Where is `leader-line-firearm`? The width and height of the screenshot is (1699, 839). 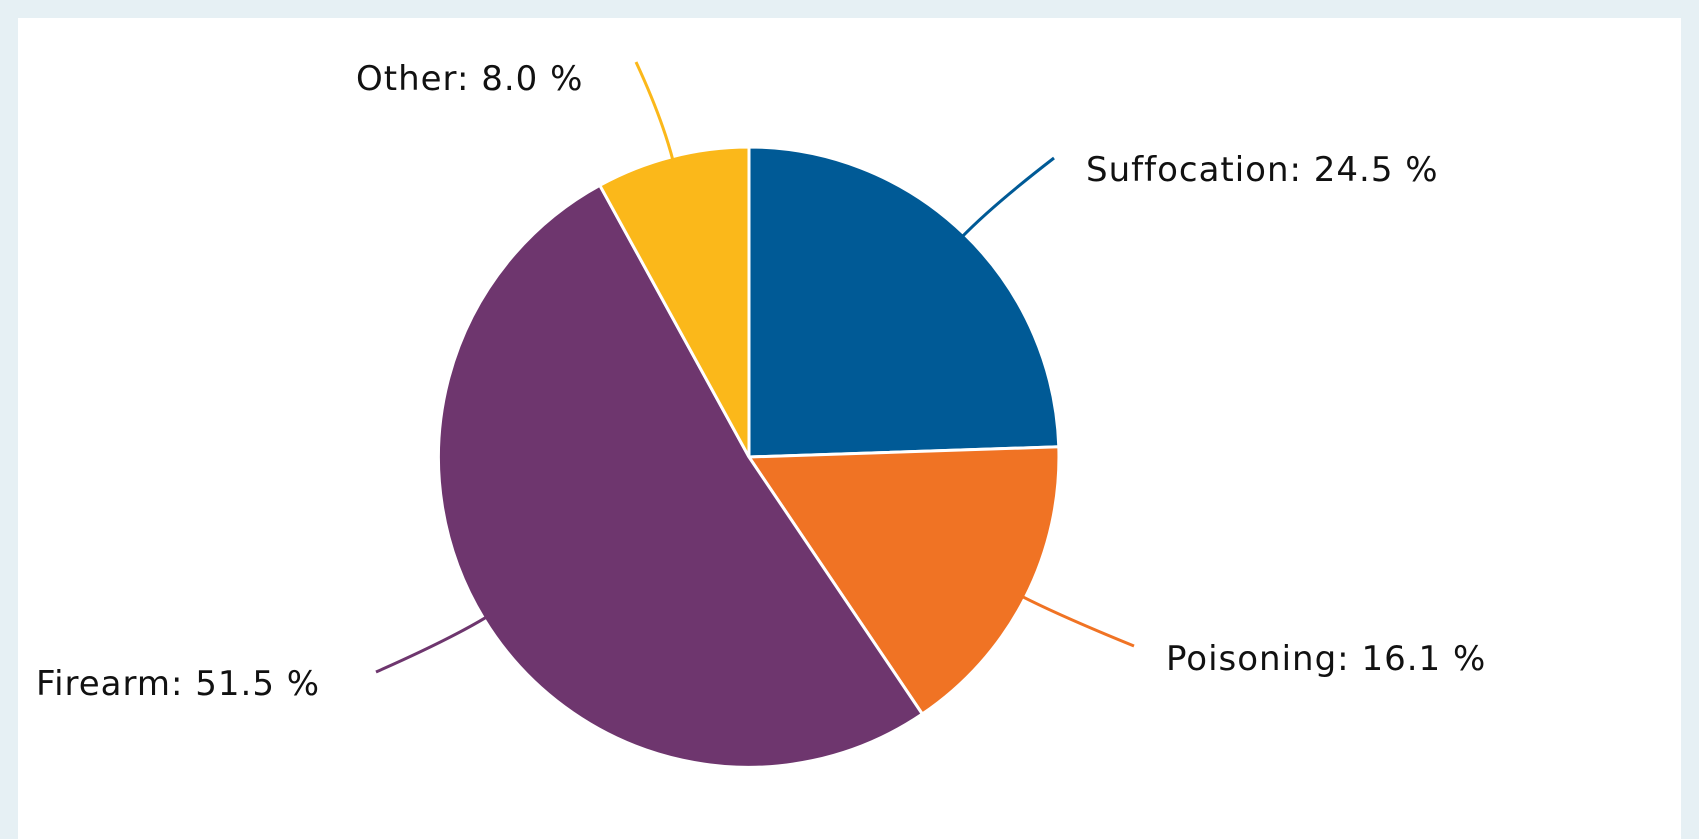 leader-line-firearm is located at coordinates (432, 644).